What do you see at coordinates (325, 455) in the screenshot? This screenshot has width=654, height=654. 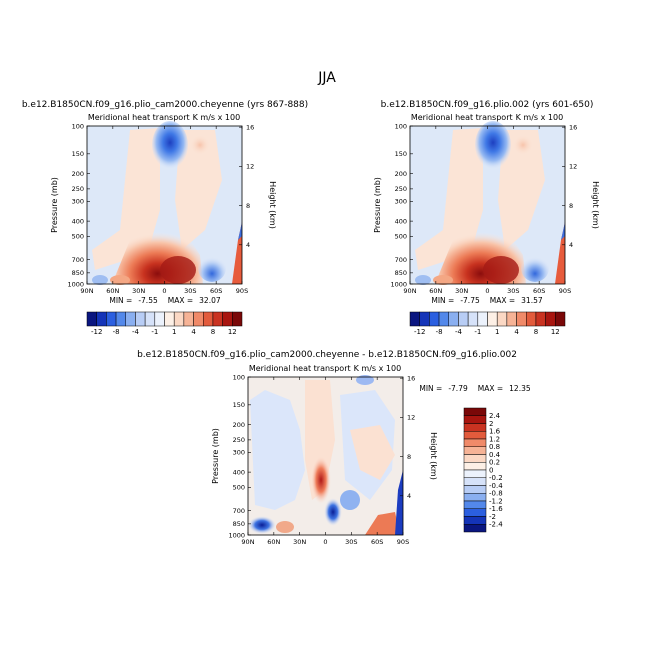 I see `panel3-field` at bounding box center [325, 455].